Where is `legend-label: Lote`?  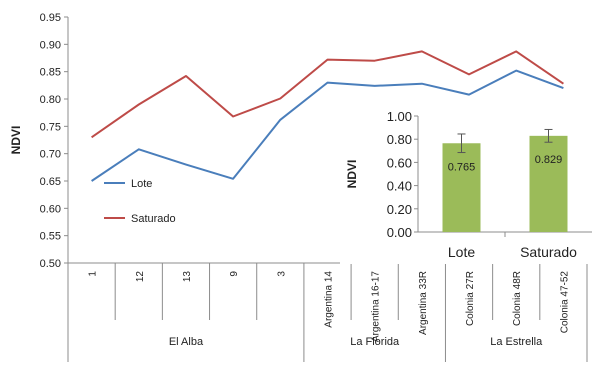
legend-label: Lote is located at coordinates (141, 184).